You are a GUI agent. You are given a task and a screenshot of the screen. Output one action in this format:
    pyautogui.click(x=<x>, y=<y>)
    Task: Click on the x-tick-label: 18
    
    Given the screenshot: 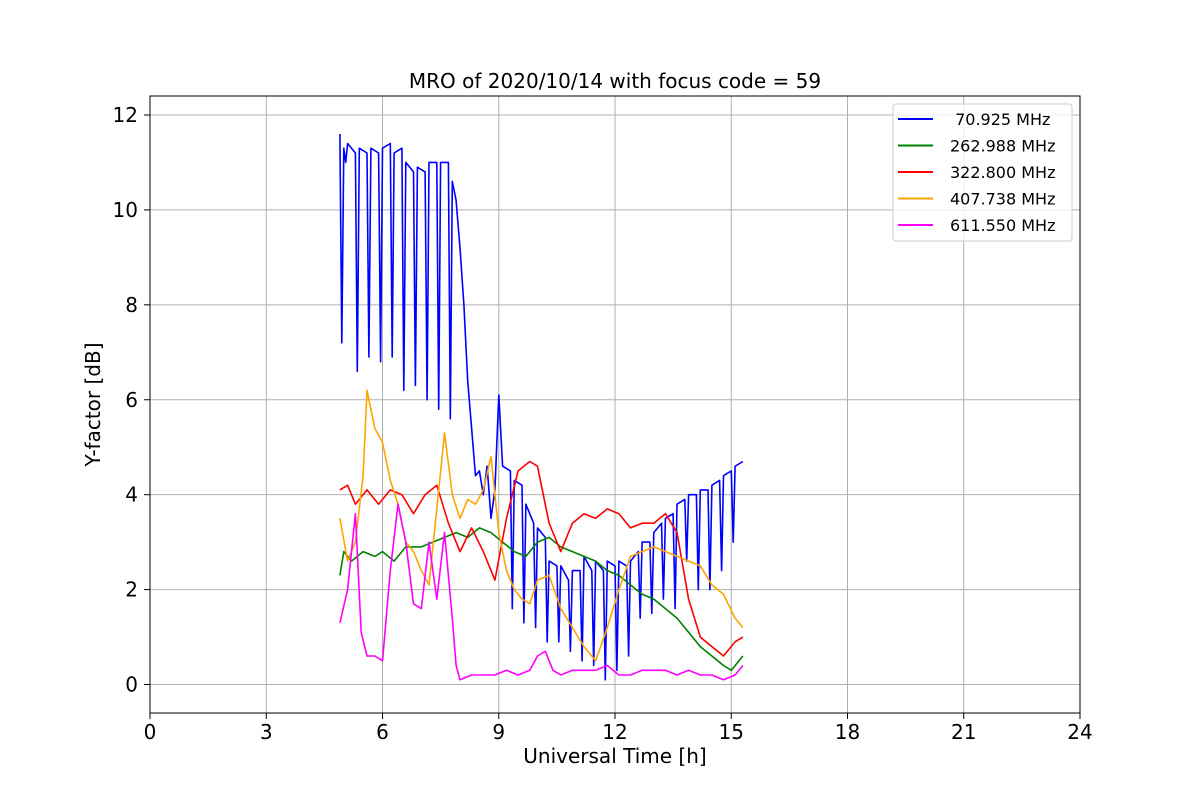 What is the action you would take?
    pyautogui.click(x=847, y=732)
    